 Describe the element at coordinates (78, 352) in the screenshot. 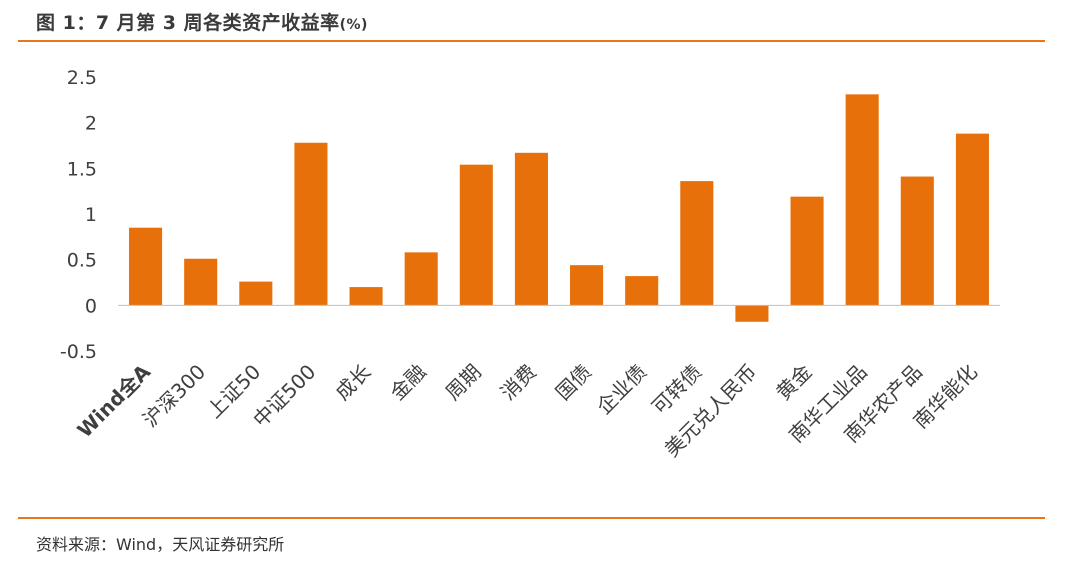

I see `y-tick-label: -0.5` at that location.